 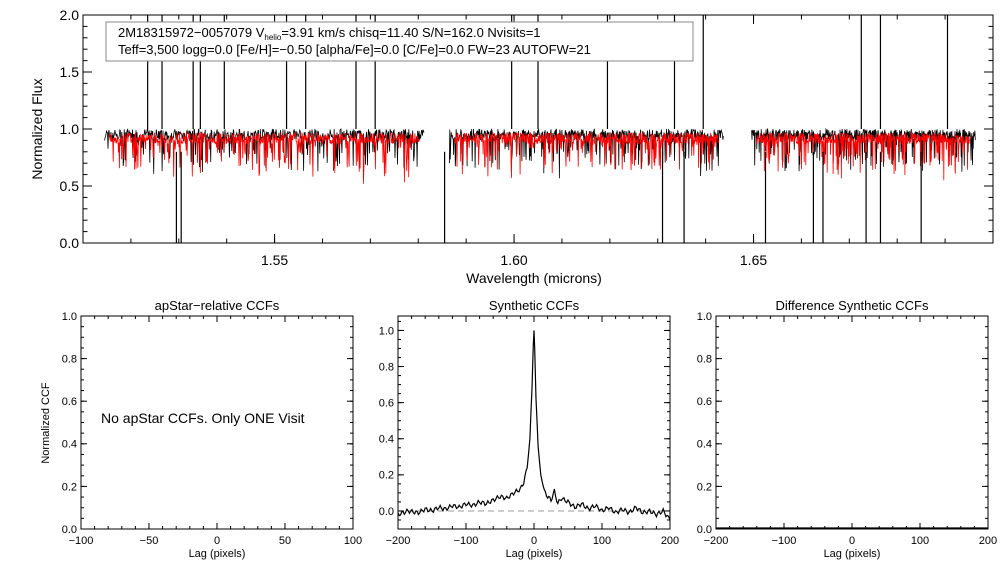 I want to click on x-tick-label: −50, so click(x=149, y=541).